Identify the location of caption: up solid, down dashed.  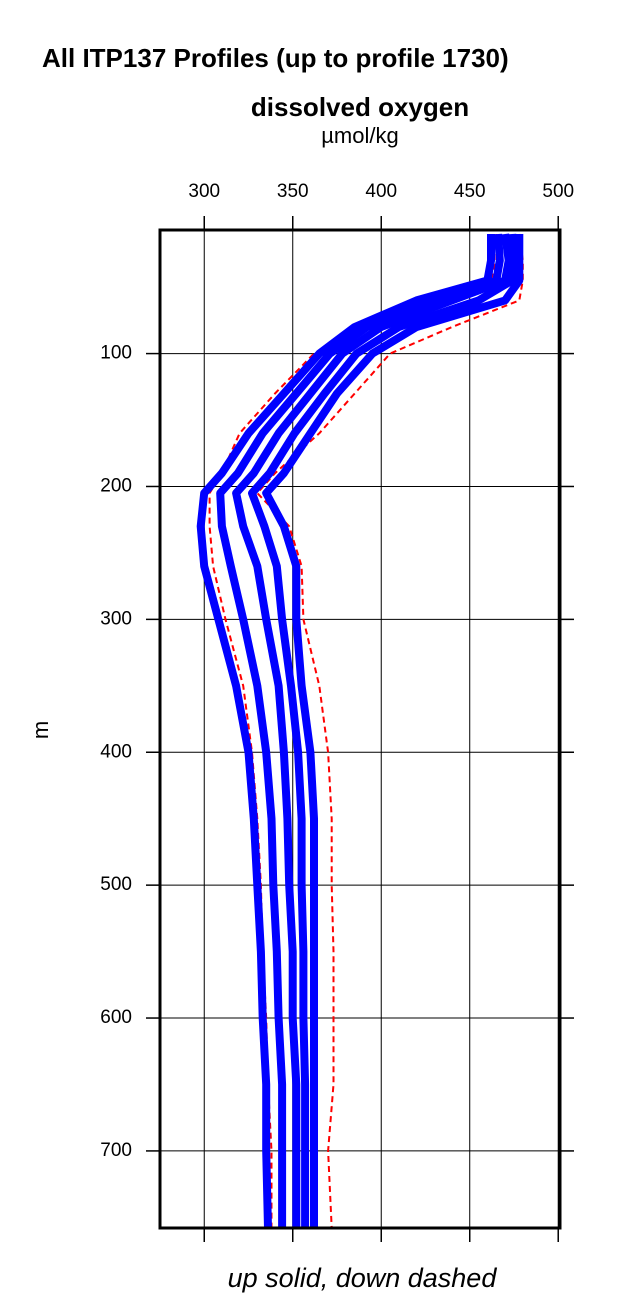
(363, 1278).